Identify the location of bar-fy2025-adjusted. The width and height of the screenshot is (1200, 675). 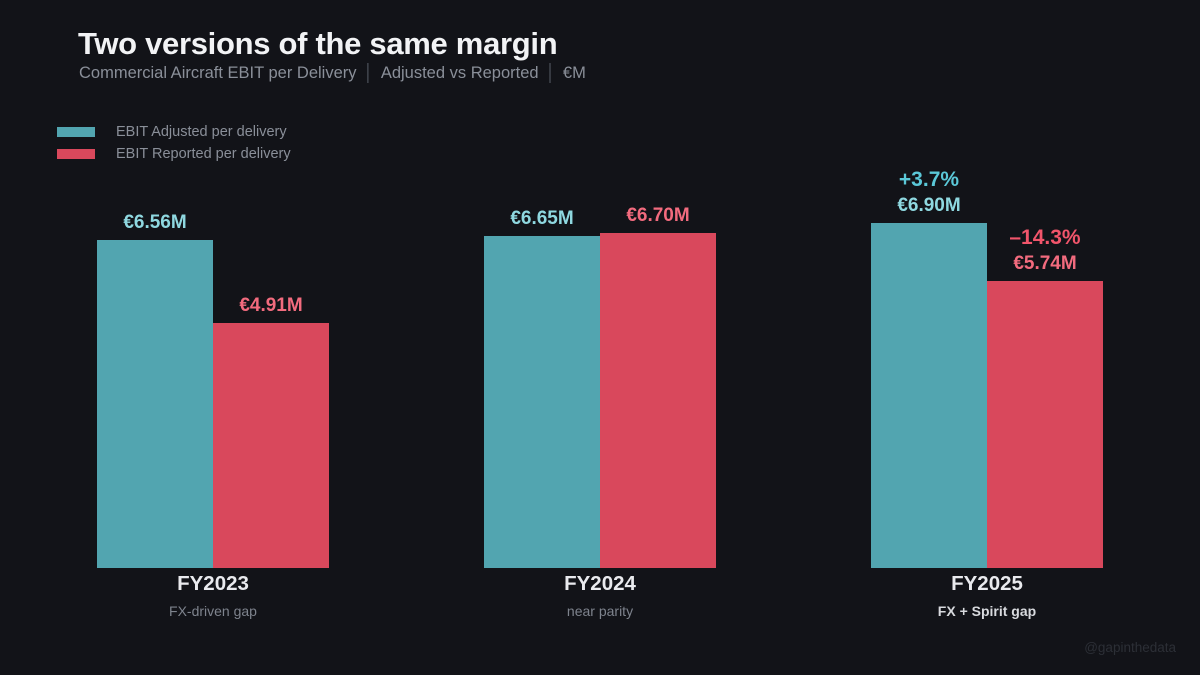
(929, 395).